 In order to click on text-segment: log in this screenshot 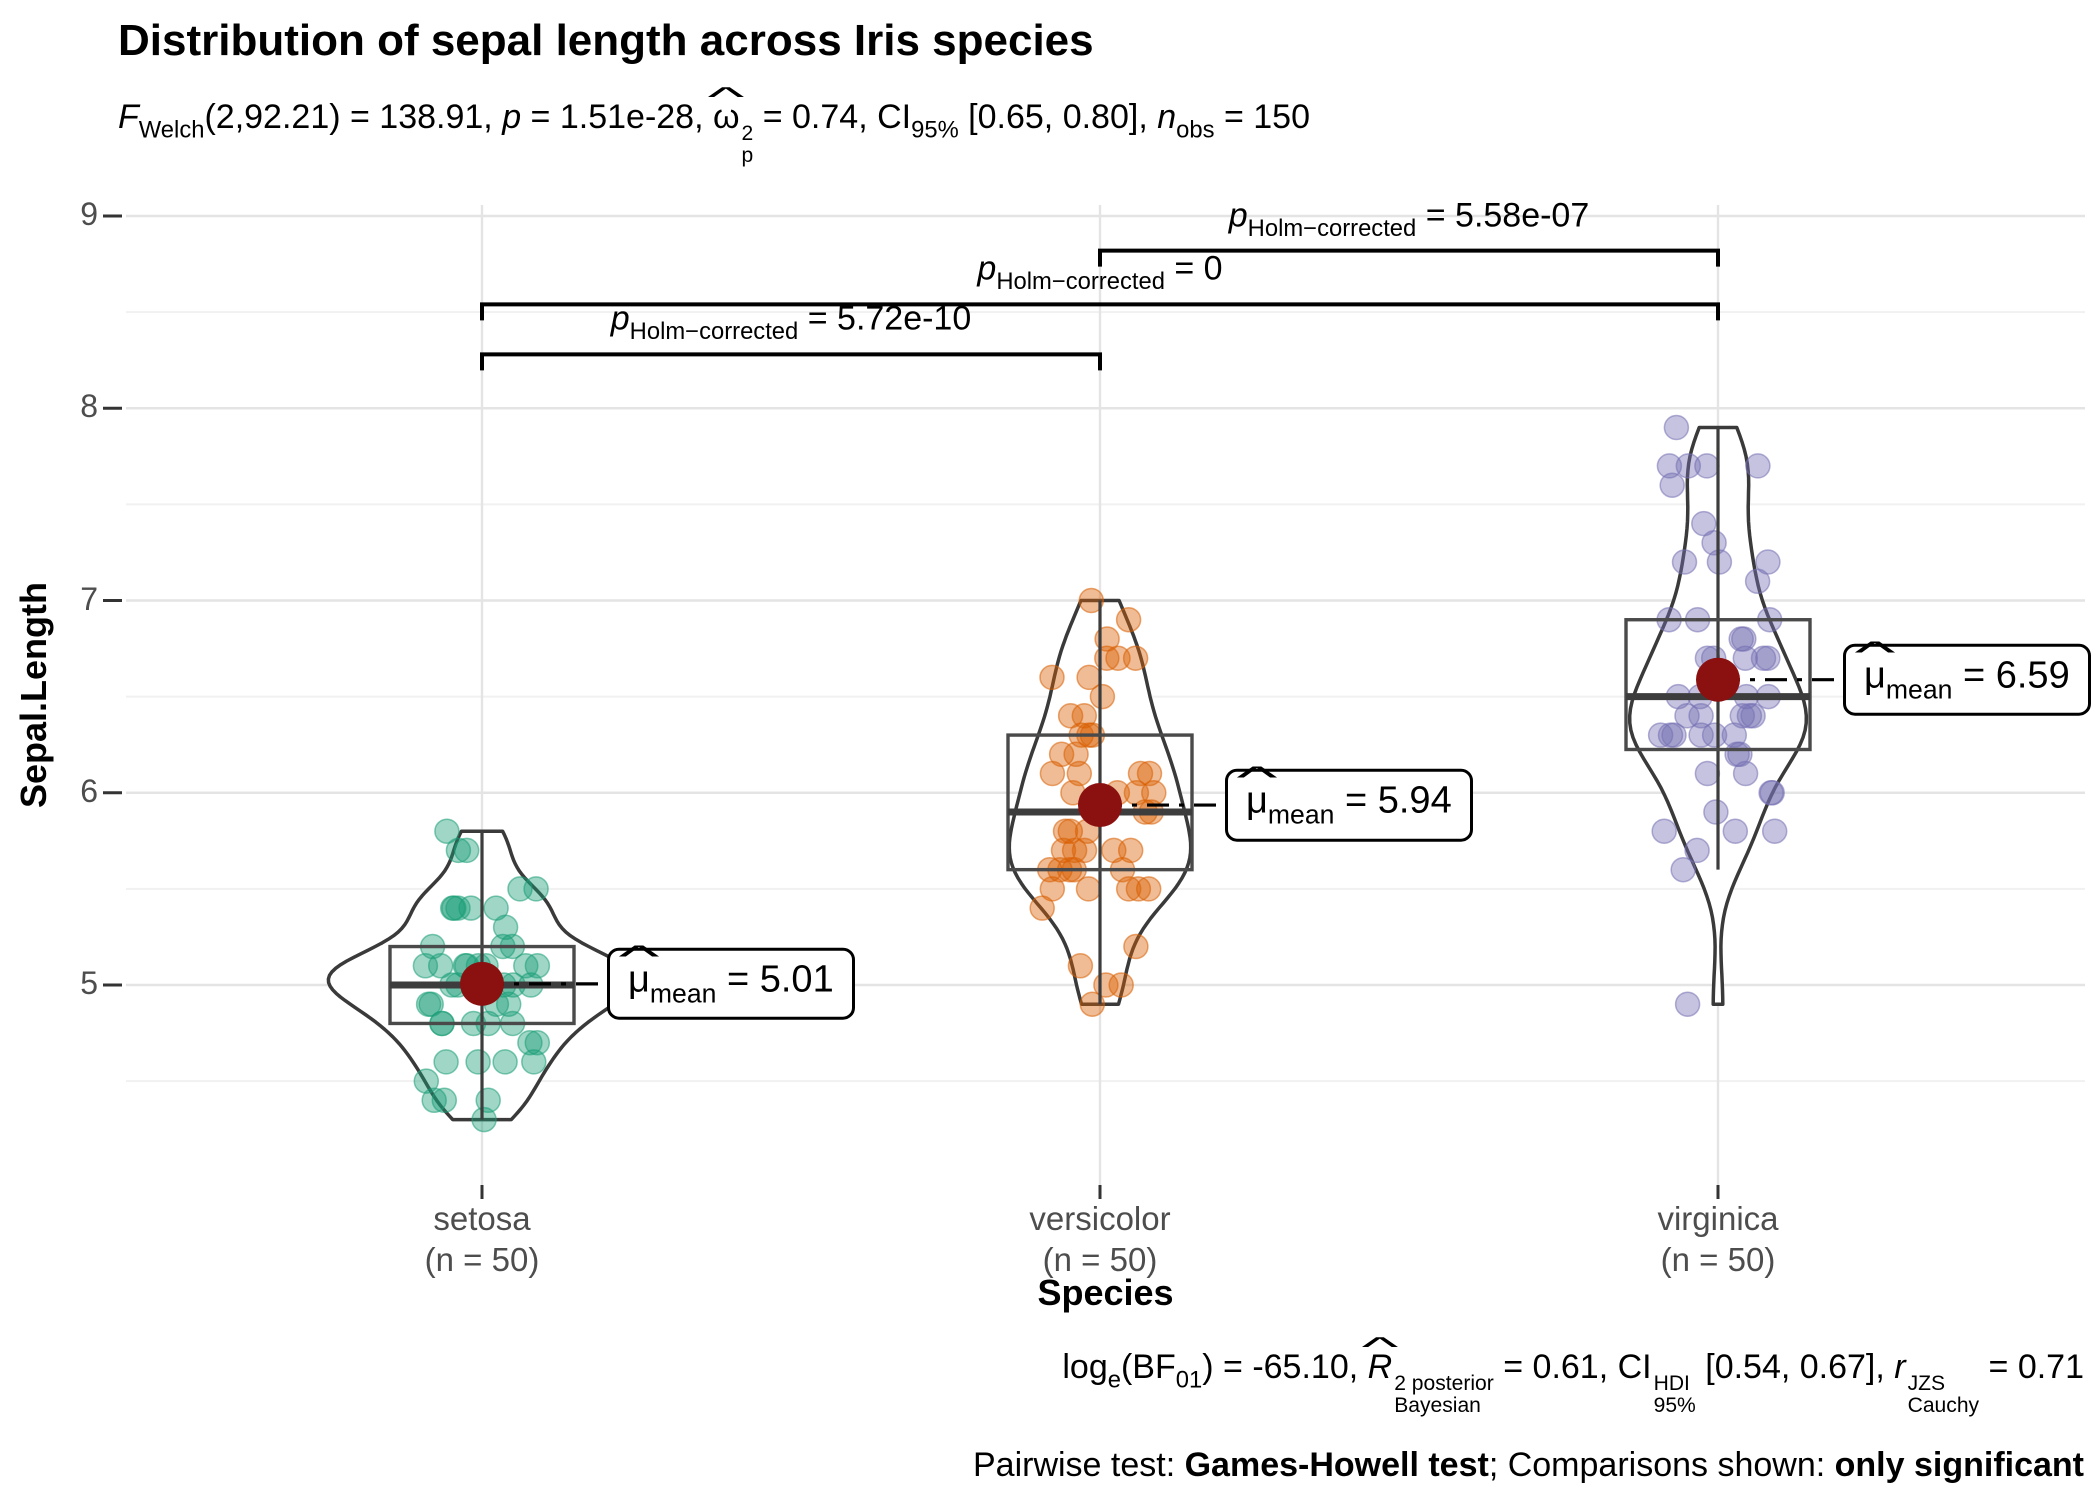, I will do `click(1085, 1367)`.